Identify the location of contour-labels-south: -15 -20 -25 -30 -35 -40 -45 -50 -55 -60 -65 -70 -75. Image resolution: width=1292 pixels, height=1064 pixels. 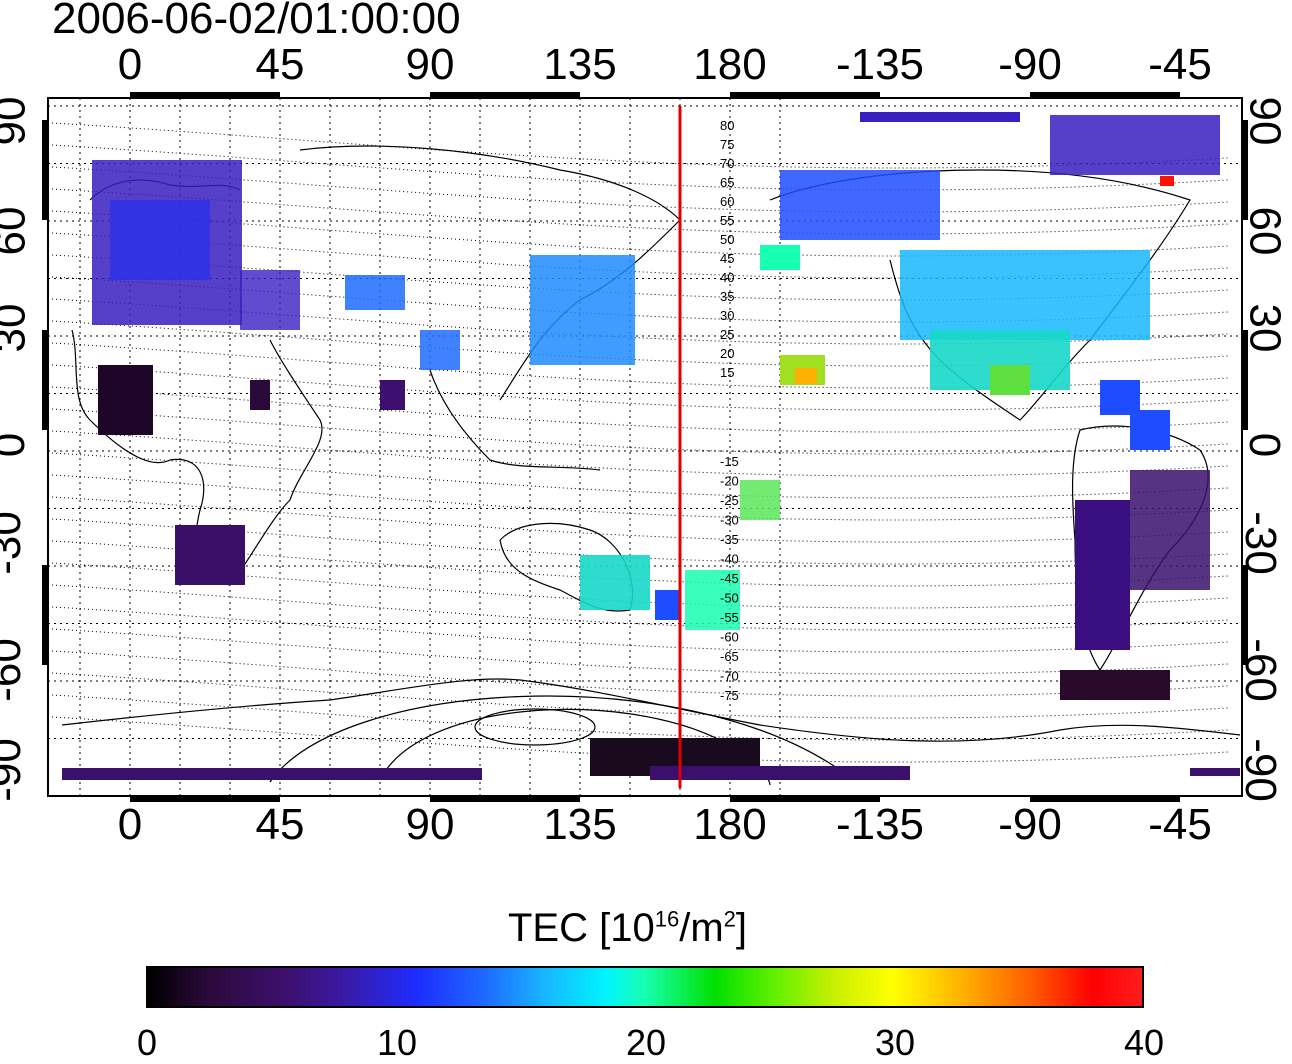
(729, 578).